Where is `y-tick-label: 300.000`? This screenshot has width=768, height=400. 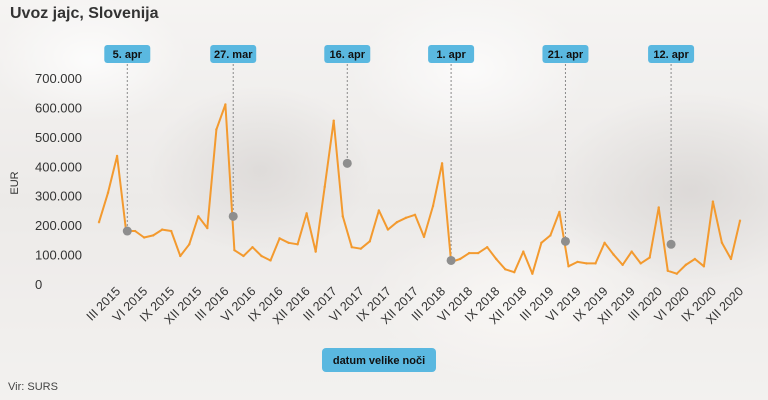 y-tick-label: 300.000 is located at coordinates (58, 196).